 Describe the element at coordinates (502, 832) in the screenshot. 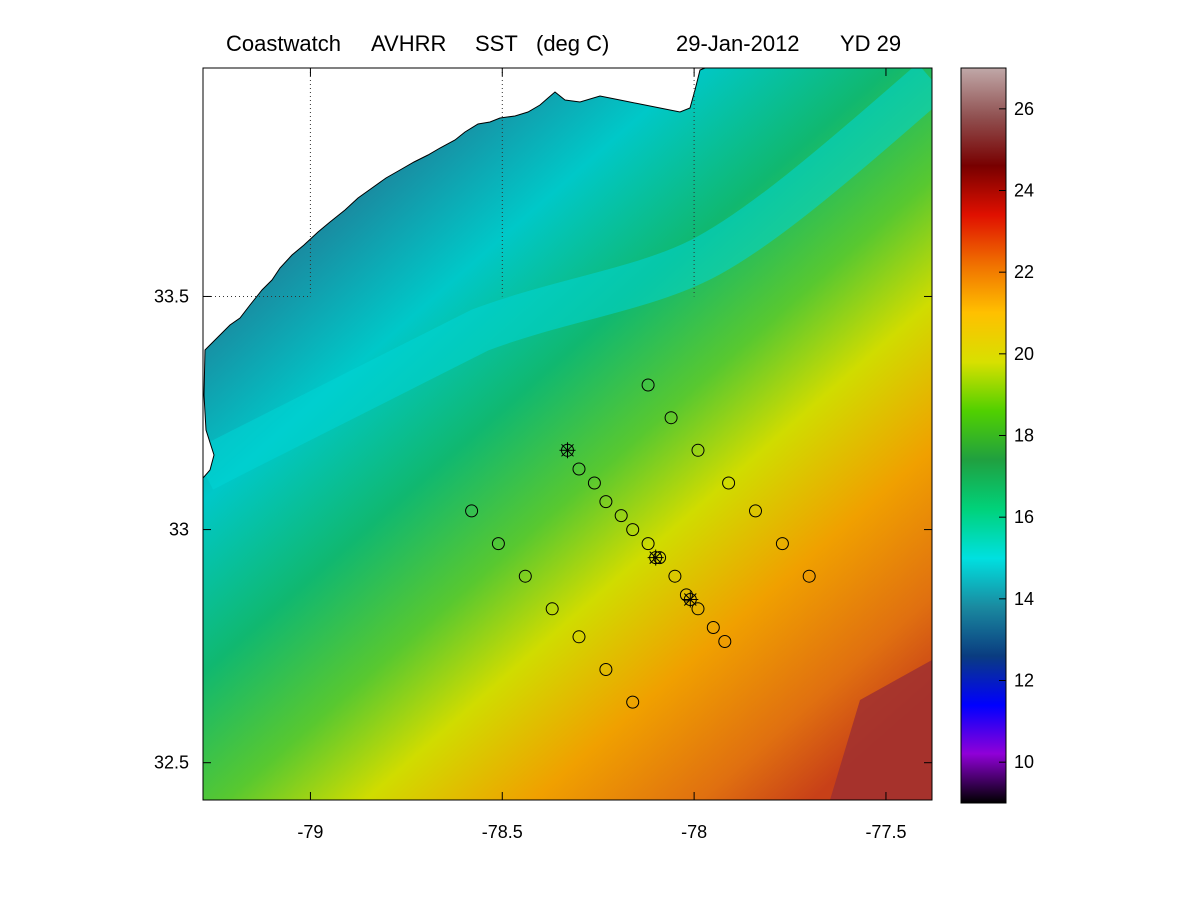

I see `lon-tick-label: -78.5` at that location.